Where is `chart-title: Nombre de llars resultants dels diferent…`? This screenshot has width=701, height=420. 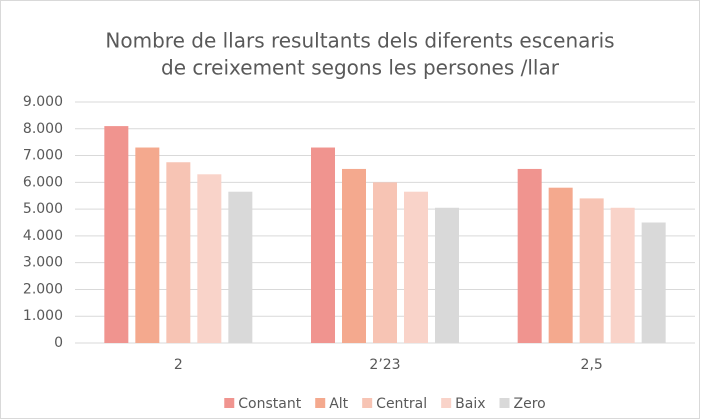
chart-title: Nombre de llars resultants dels diferent… is located at coordinates (359, 41).